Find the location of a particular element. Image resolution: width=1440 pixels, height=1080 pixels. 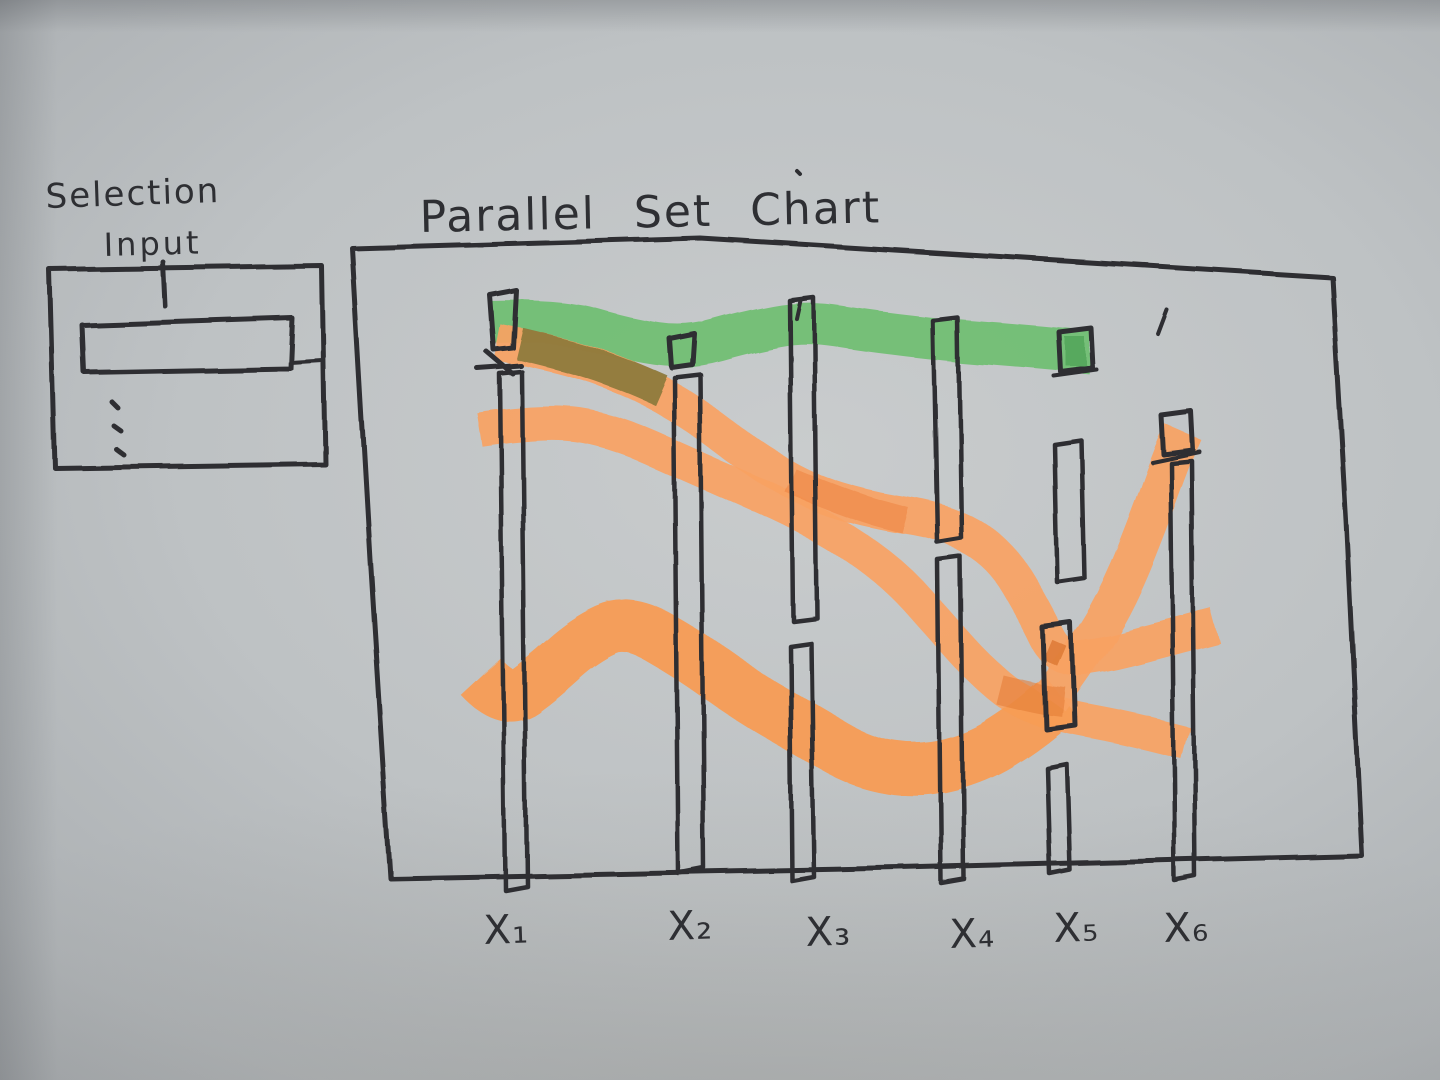

ribbon-green is located at coordinates (791, 336).